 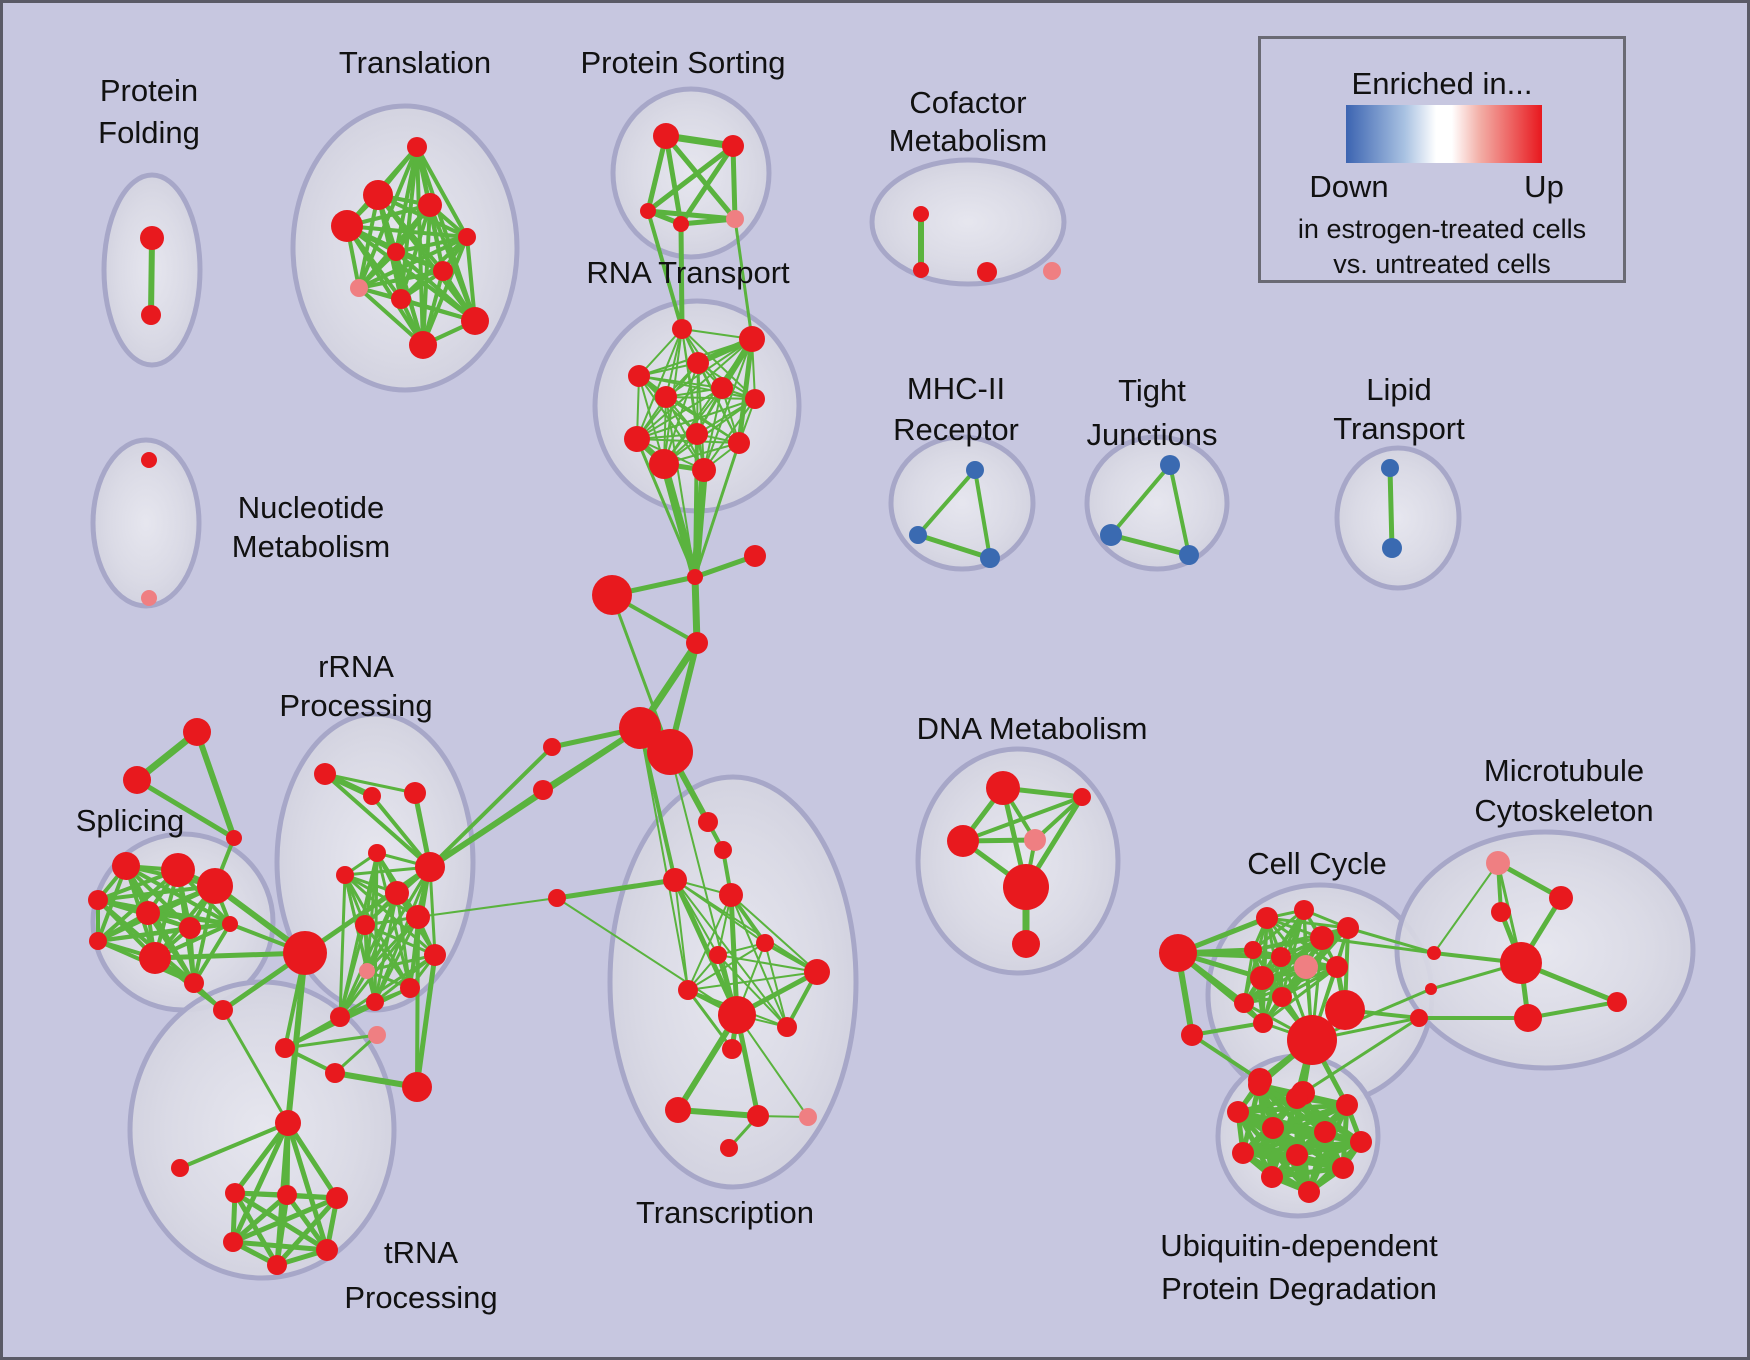 I want to click on node-r16, so click(x=335, y=1073).